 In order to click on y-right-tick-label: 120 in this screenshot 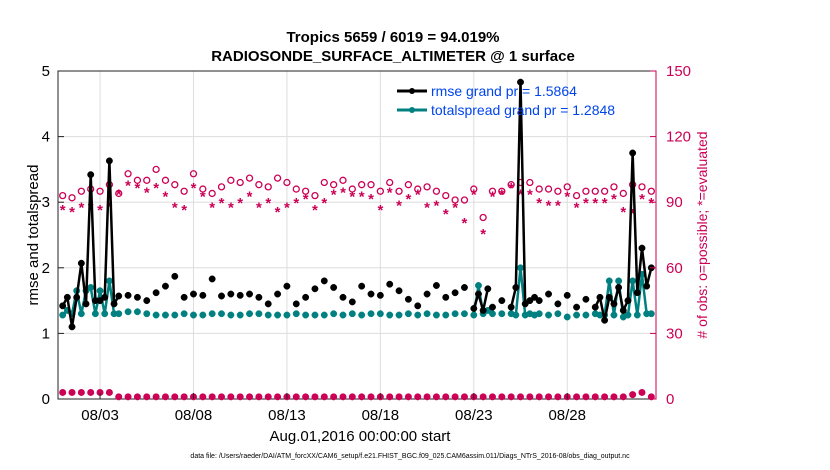, I will do `click(678, 137)`.